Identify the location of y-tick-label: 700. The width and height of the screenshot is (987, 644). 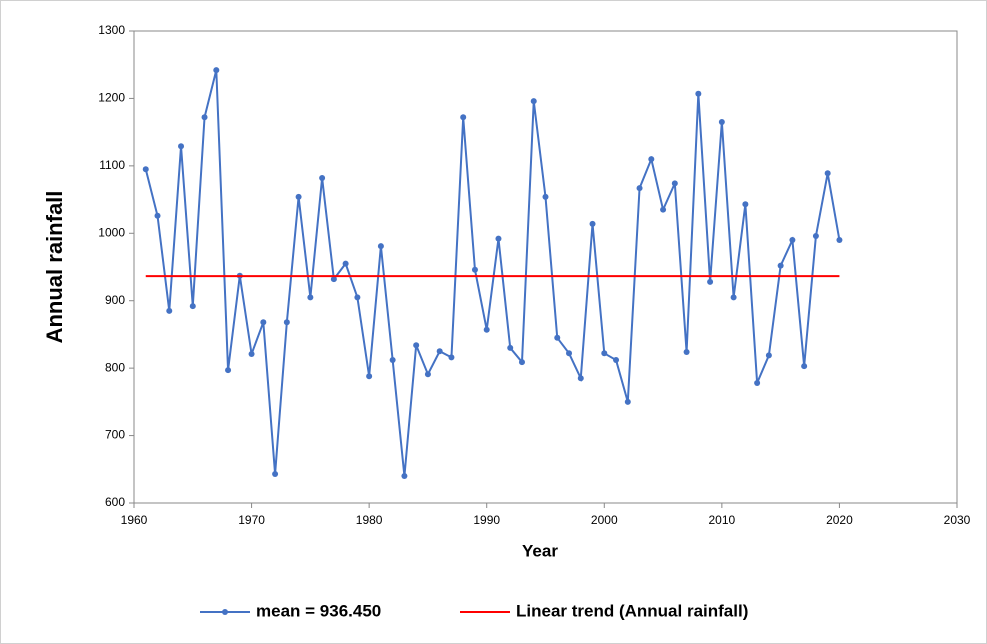
(115, 435).